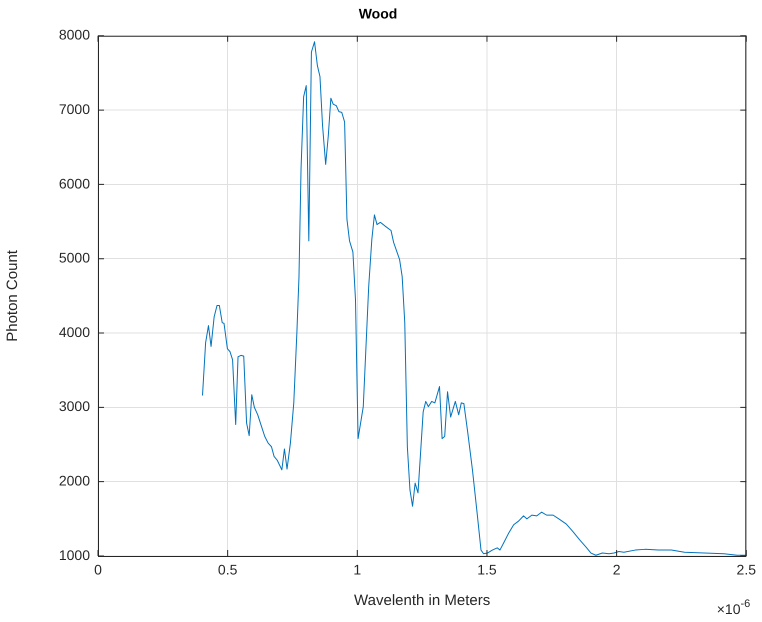 The height and width of the screenshot is (622, 762). What do you see at coordinates (74, 34) in the screenshot?
I see `y-tick-label: 8000` at bounding box center [74, 34].